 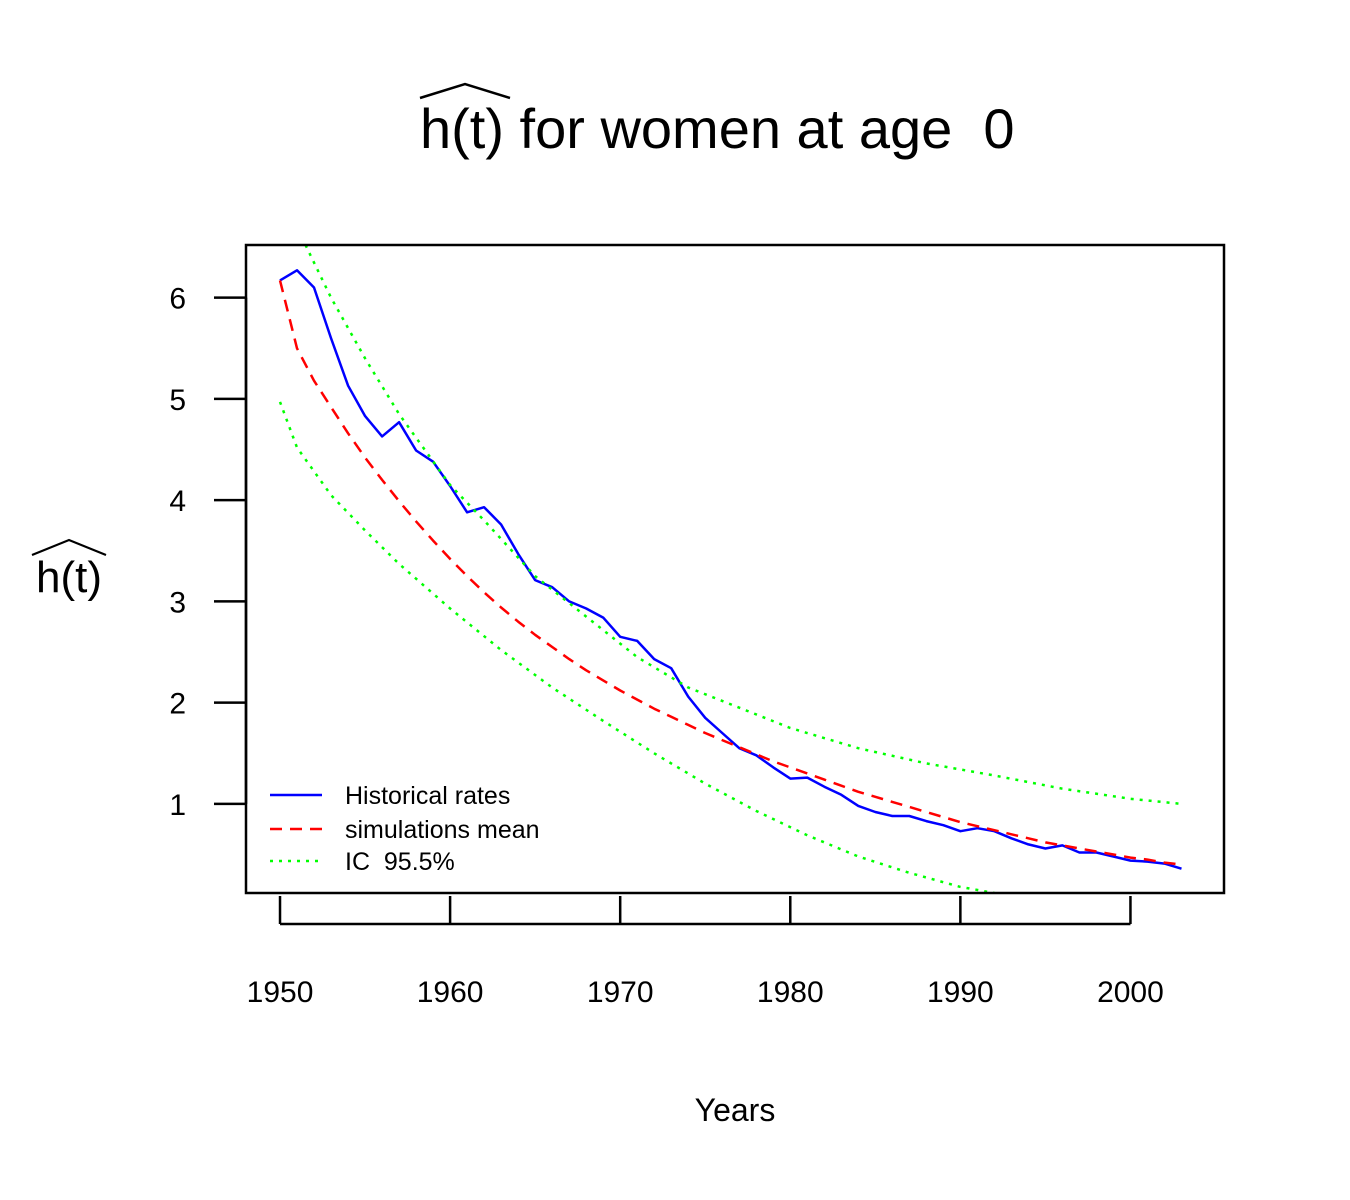 What do you see at coordinates (280, 992) in the screenshot?
I see `x-tick-label: 1950` at bounding box center [280, 992].